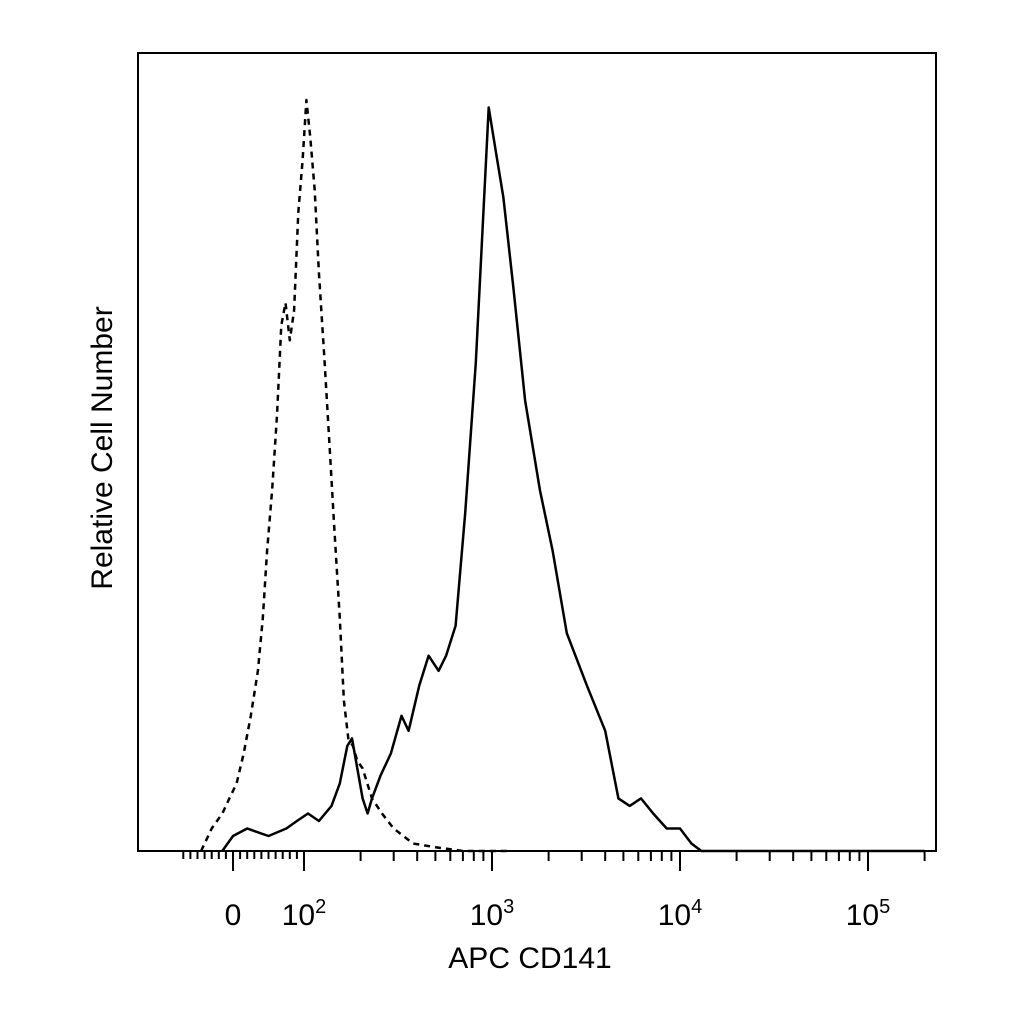  What do you see at coordinates (304, 914) in the screenshot?
I see `x-tick-label: 10²` at bounding box center [304, 914].